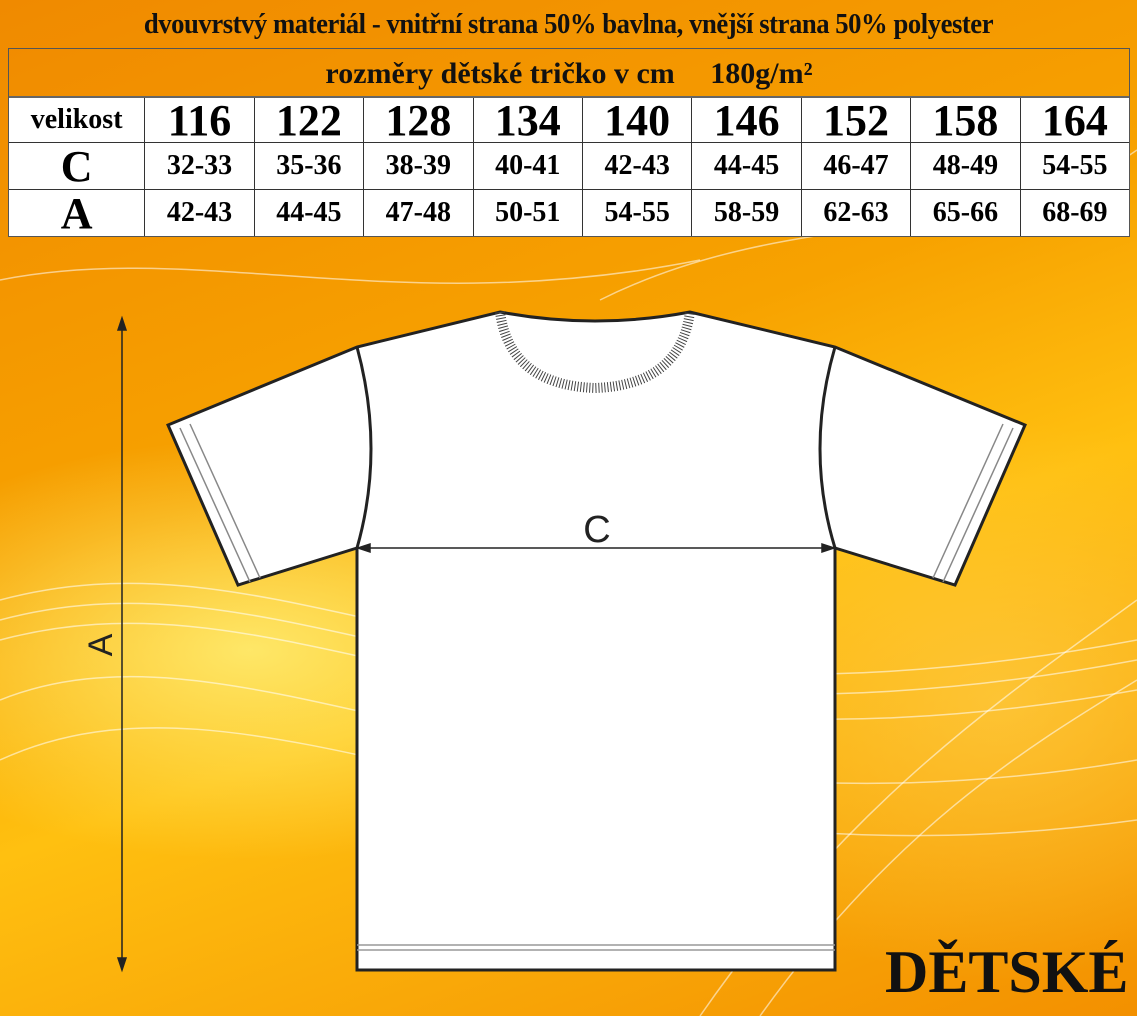  I want to click on collar, so click(595, 352).